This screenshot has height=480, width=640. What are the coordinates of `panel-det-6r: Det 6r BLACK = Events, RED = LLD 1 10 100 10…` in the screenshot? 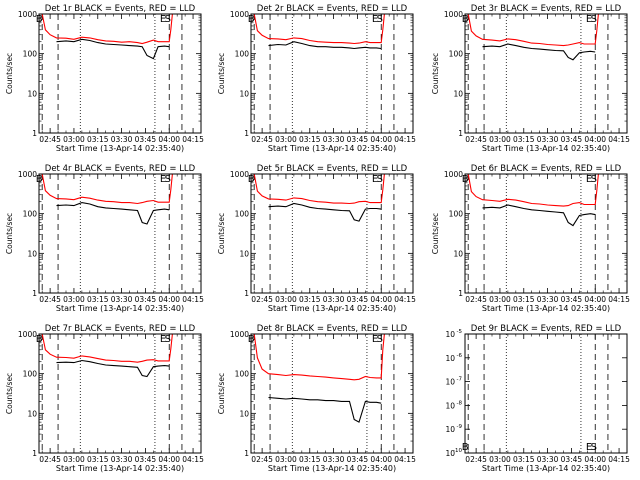 It's located at (530, 238).